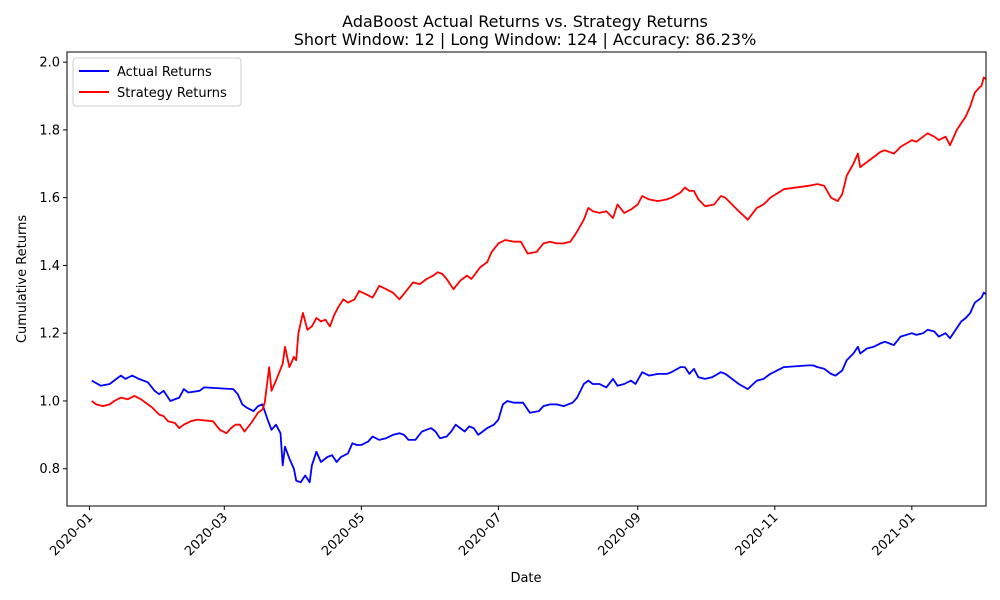 The height and width of the screenshot is (600, 1000). I want to click on y-tick-label: 2.0, so click(49, 63).